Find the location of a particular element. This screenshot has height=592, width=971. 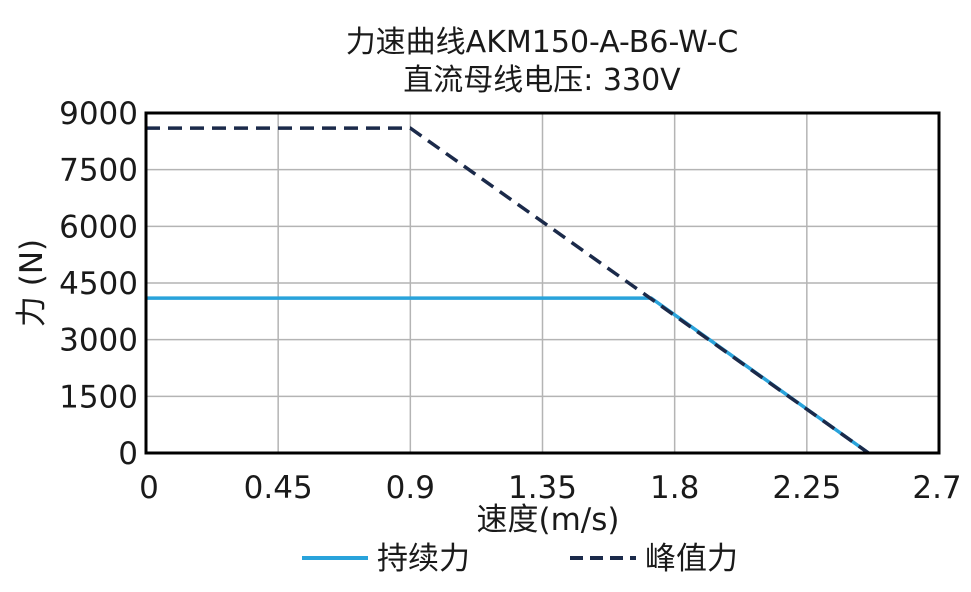

x-tick-labels: 0 0.45 0.9 1.35 1.8 2.25 2.7 is located at coordinates (550, 488).